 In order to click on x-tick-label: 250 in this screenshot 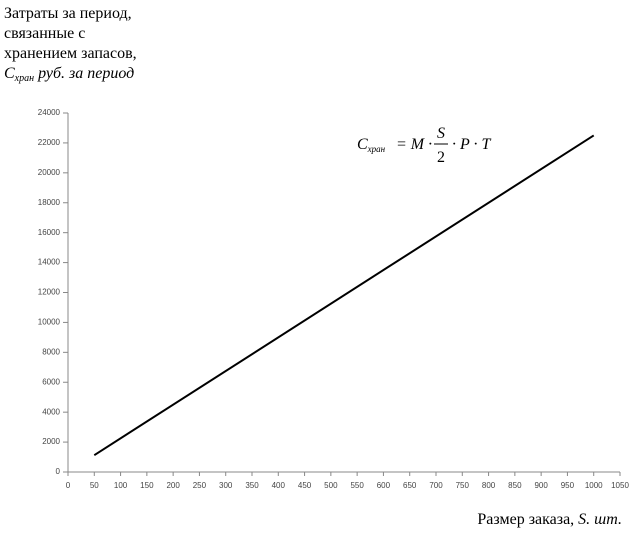, I will do `click(200, 485)`.